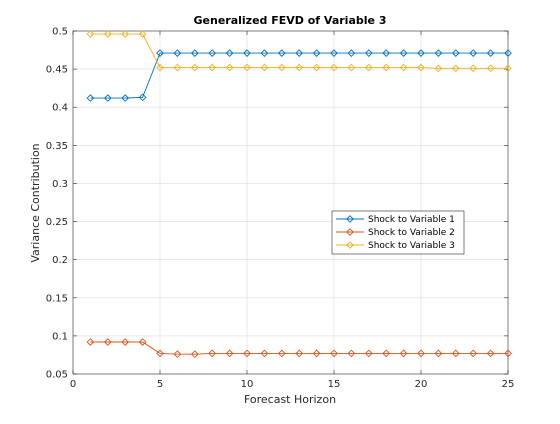  What do you see at coordinates (60, 108) in the screenshot?
I see `y-tick-label: 0.4` at bounding box center [60, 108].